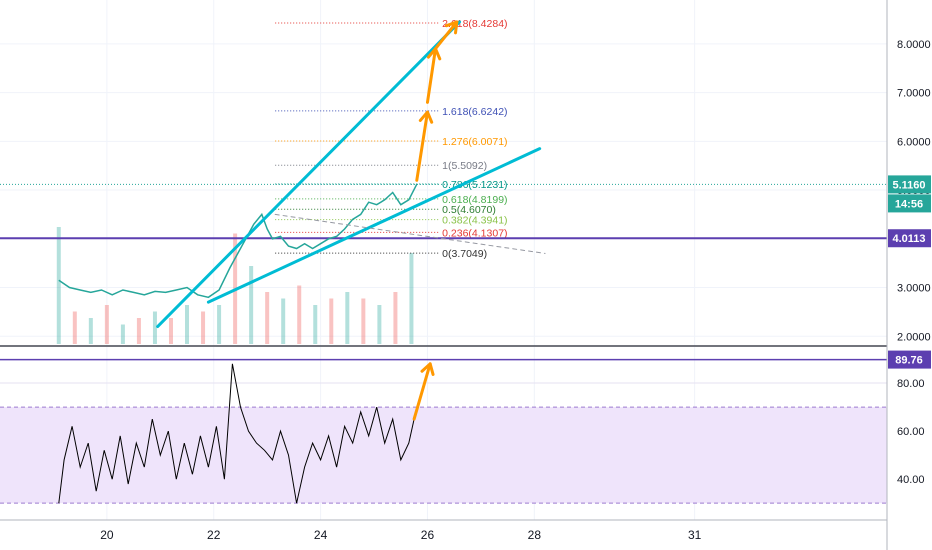 This screenshot has width=932, height=550. I want to click on time-axis-tick-label: 26, so click(428, 535).